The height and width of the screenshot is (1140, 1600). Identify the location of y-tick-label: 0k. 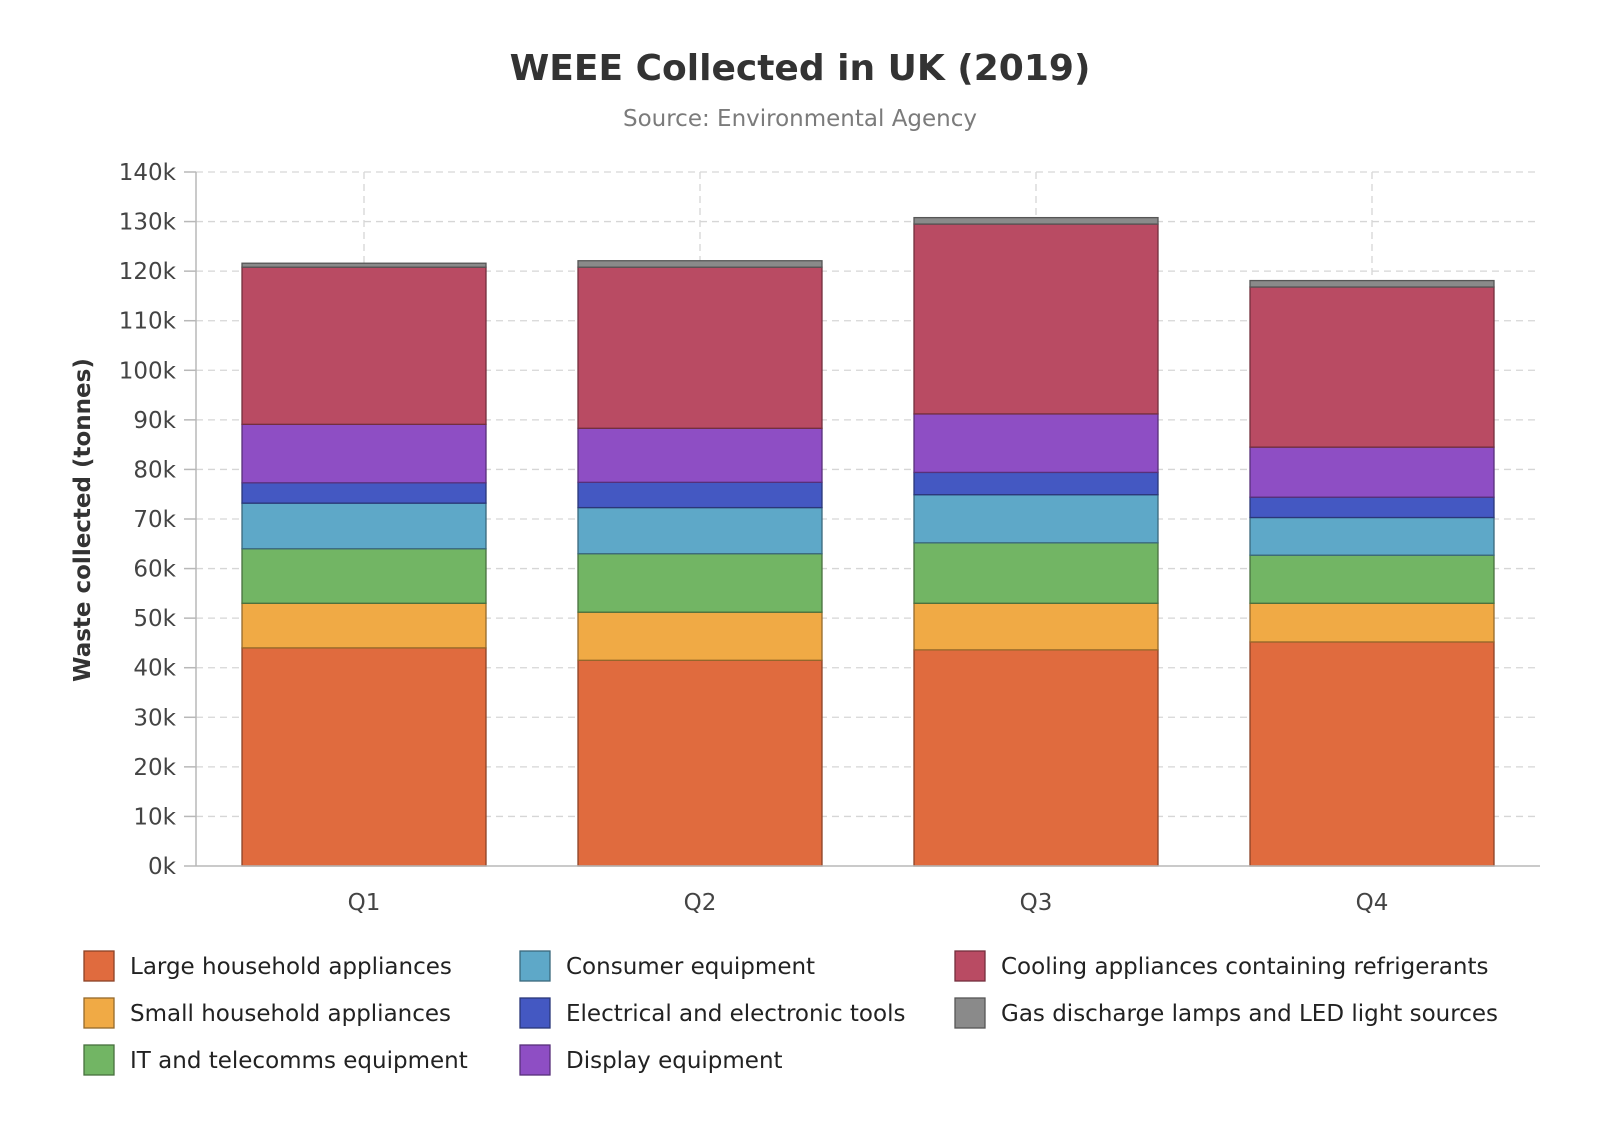
(162, 867).